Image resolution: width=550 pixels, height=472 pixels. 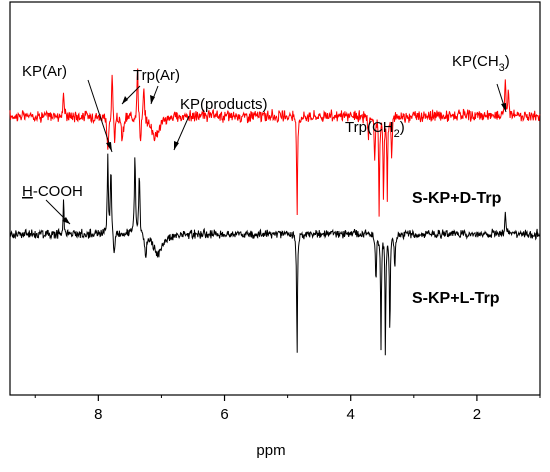 What do you see at coordinates (457, 198) in the screenshot?
I see `series-label-d-trp: S-KP+D-Trp` at bounding box center [457, 198].